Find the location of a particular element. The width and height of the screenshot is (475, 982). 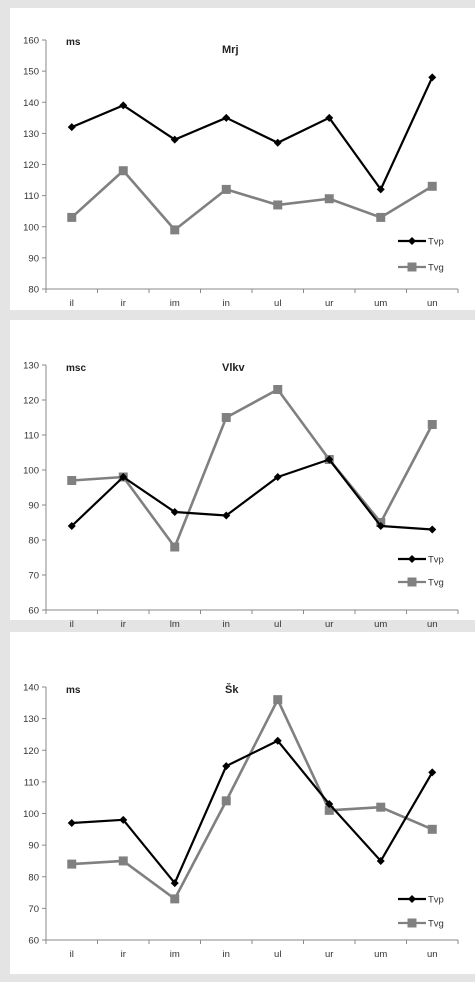

chart-title: Šk is located at coordinates (232, 689).